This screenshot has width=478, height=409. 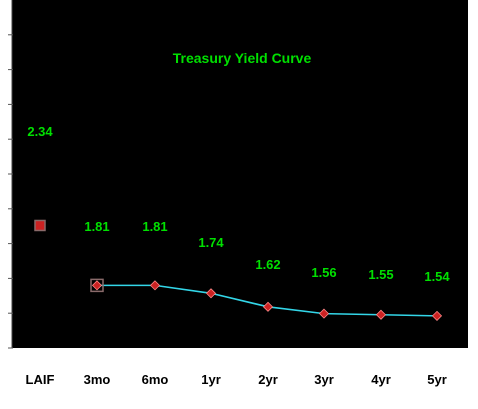 I want to click on x-tick-label: 3mo, so click(x=97, y=379).